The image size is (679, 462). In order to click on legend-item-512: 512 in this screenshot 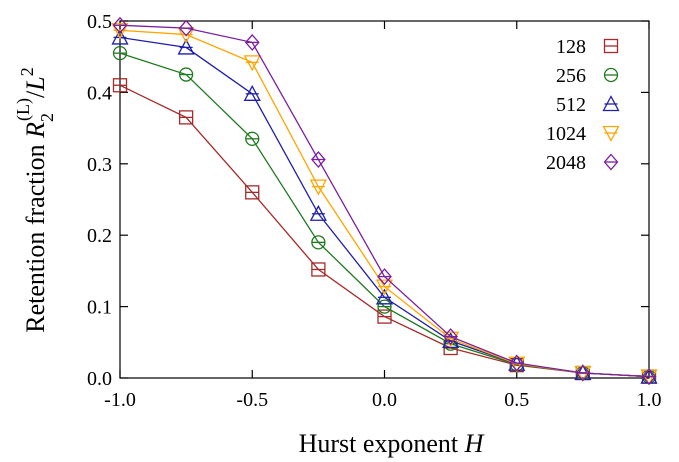, I will do `click(588, 105)`.